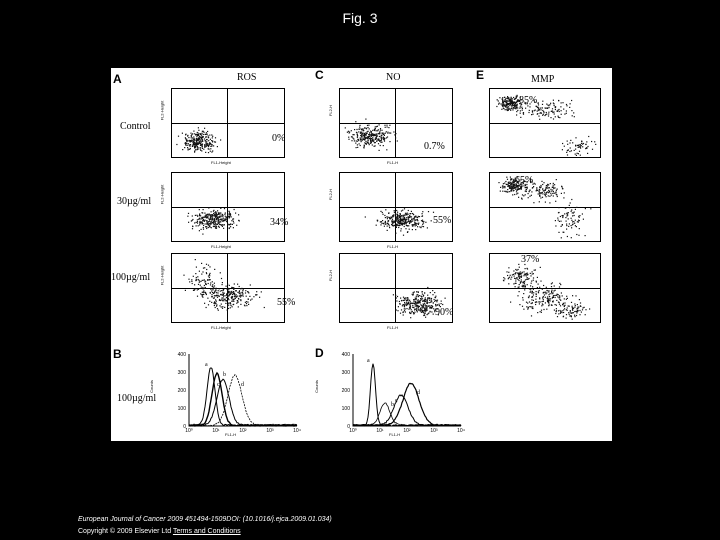 The height and width of the screenshot is (540, 720). What do you see at coordinates (162, 110) in the screenshot?
I see `ros-control-ylabel: FL2-Height` at bounding box center [162, 110].